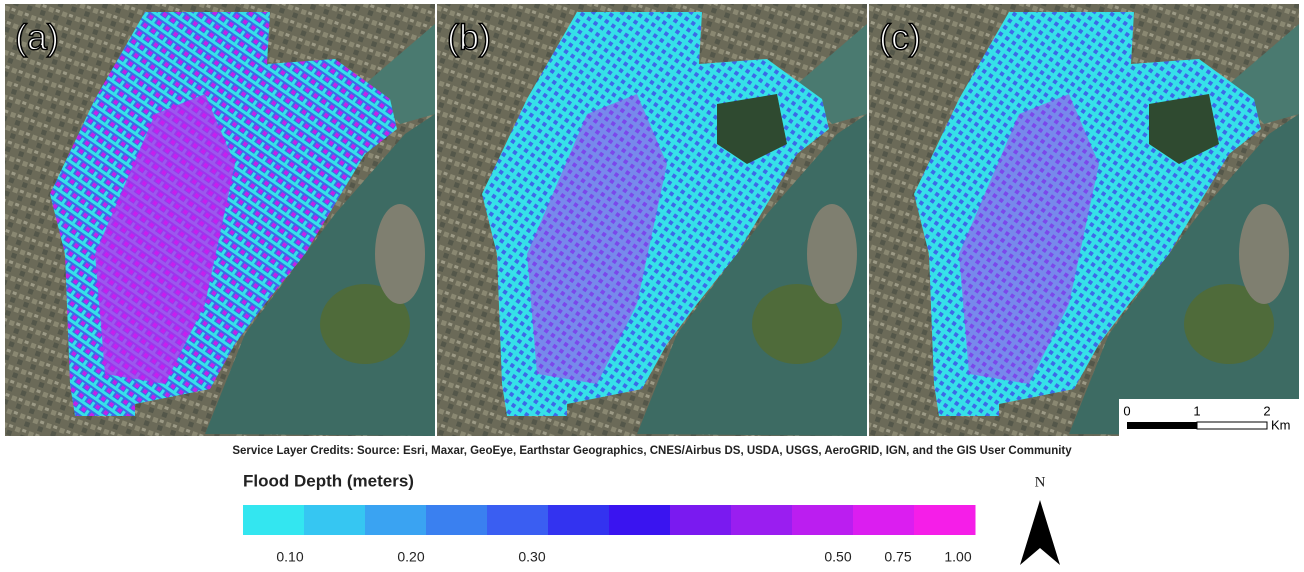  What do you see at coordinates (837, 557) in the screenshot?
I see `legend-tick-label: 0.50` at bounding box center [837, 557].